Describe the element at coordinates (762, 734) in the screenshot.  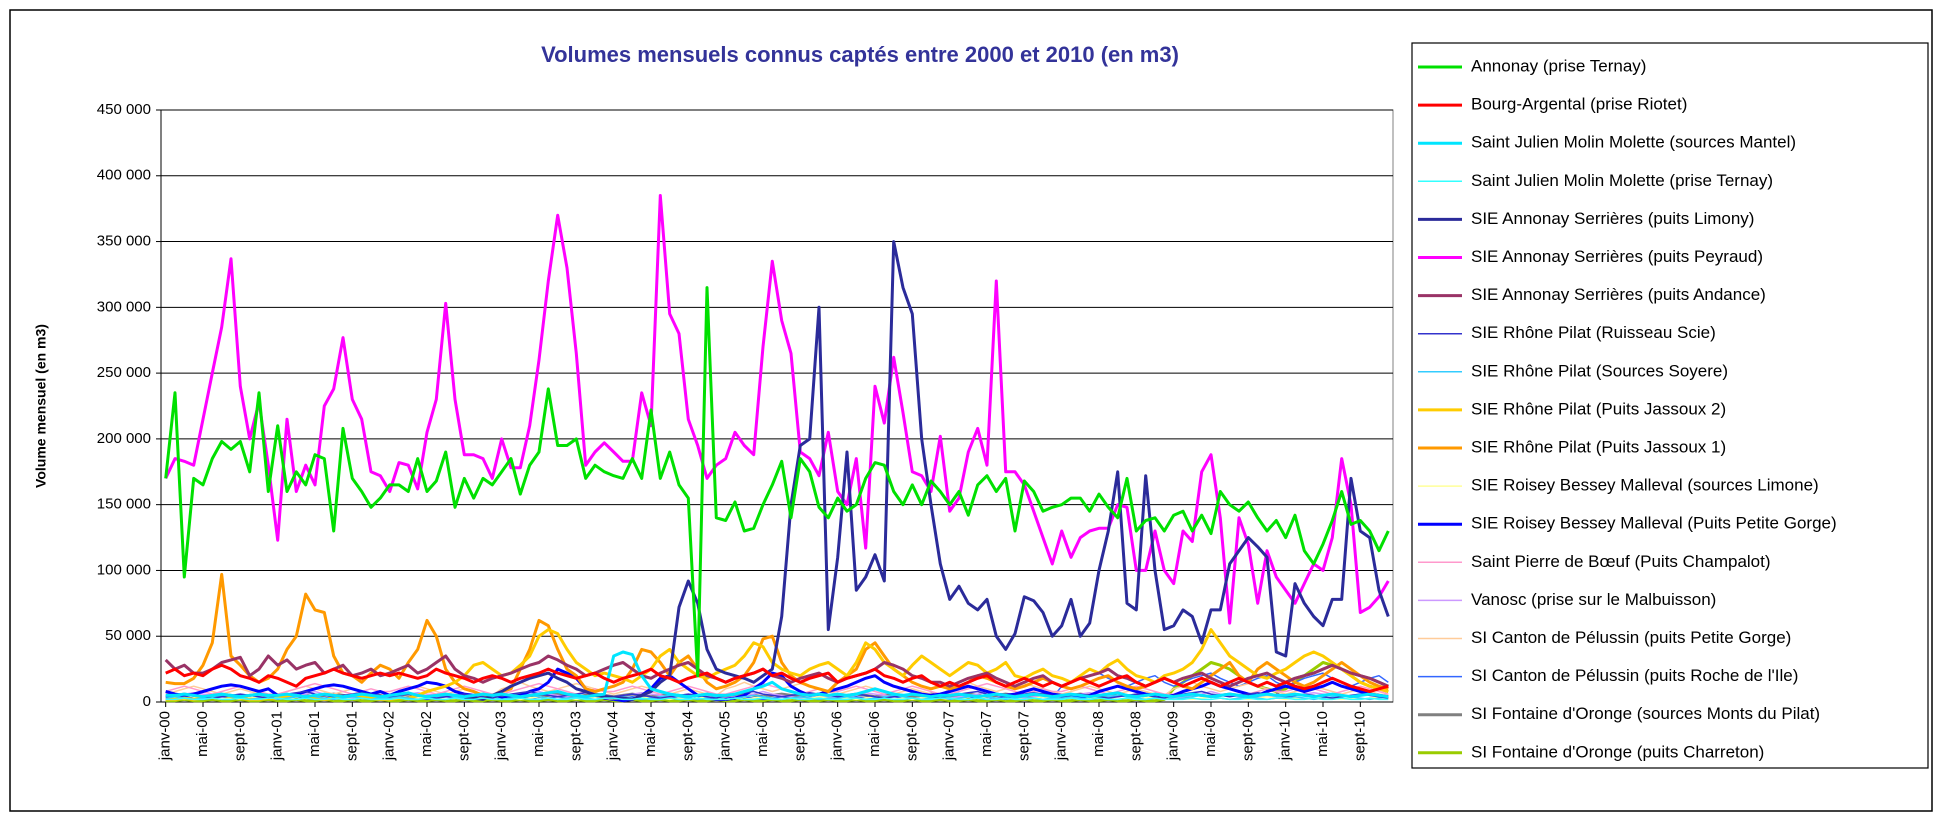
I see `x-tick-label: mai-05` at that location.